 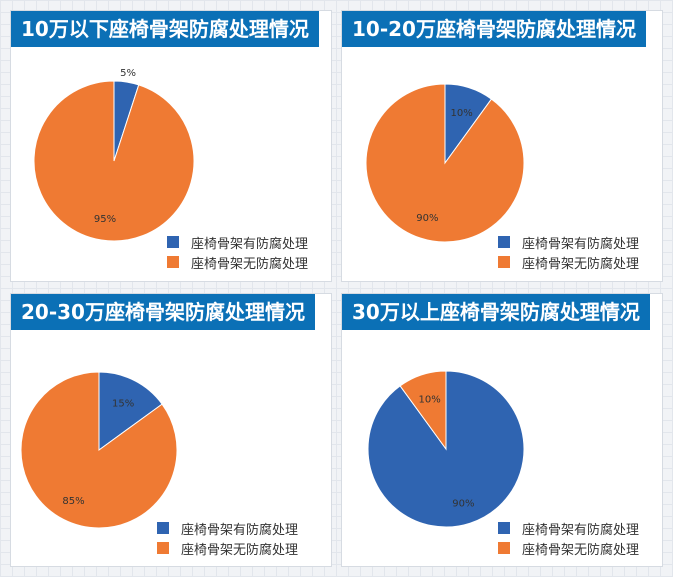 I want to click on chart-title: 20-30万座椅骨架防腐处理情况, so click(x=163, y=312).